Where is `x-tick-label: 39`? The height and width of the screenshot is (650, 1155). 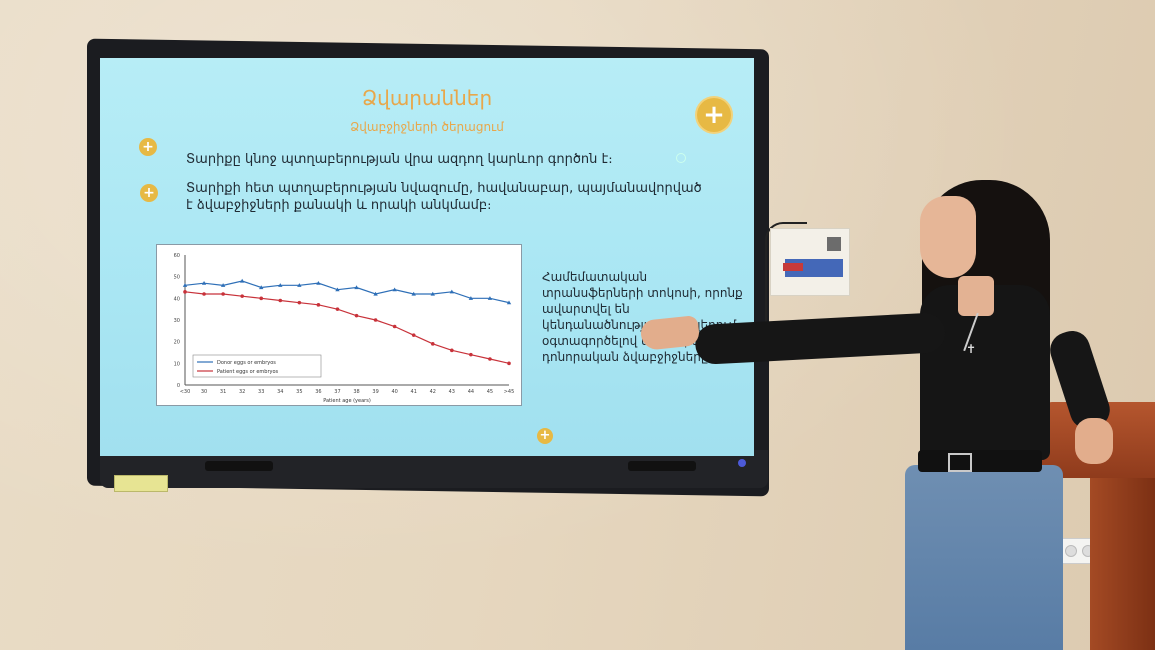
x-tick-label: 39 is located at coordinates (375, 392).